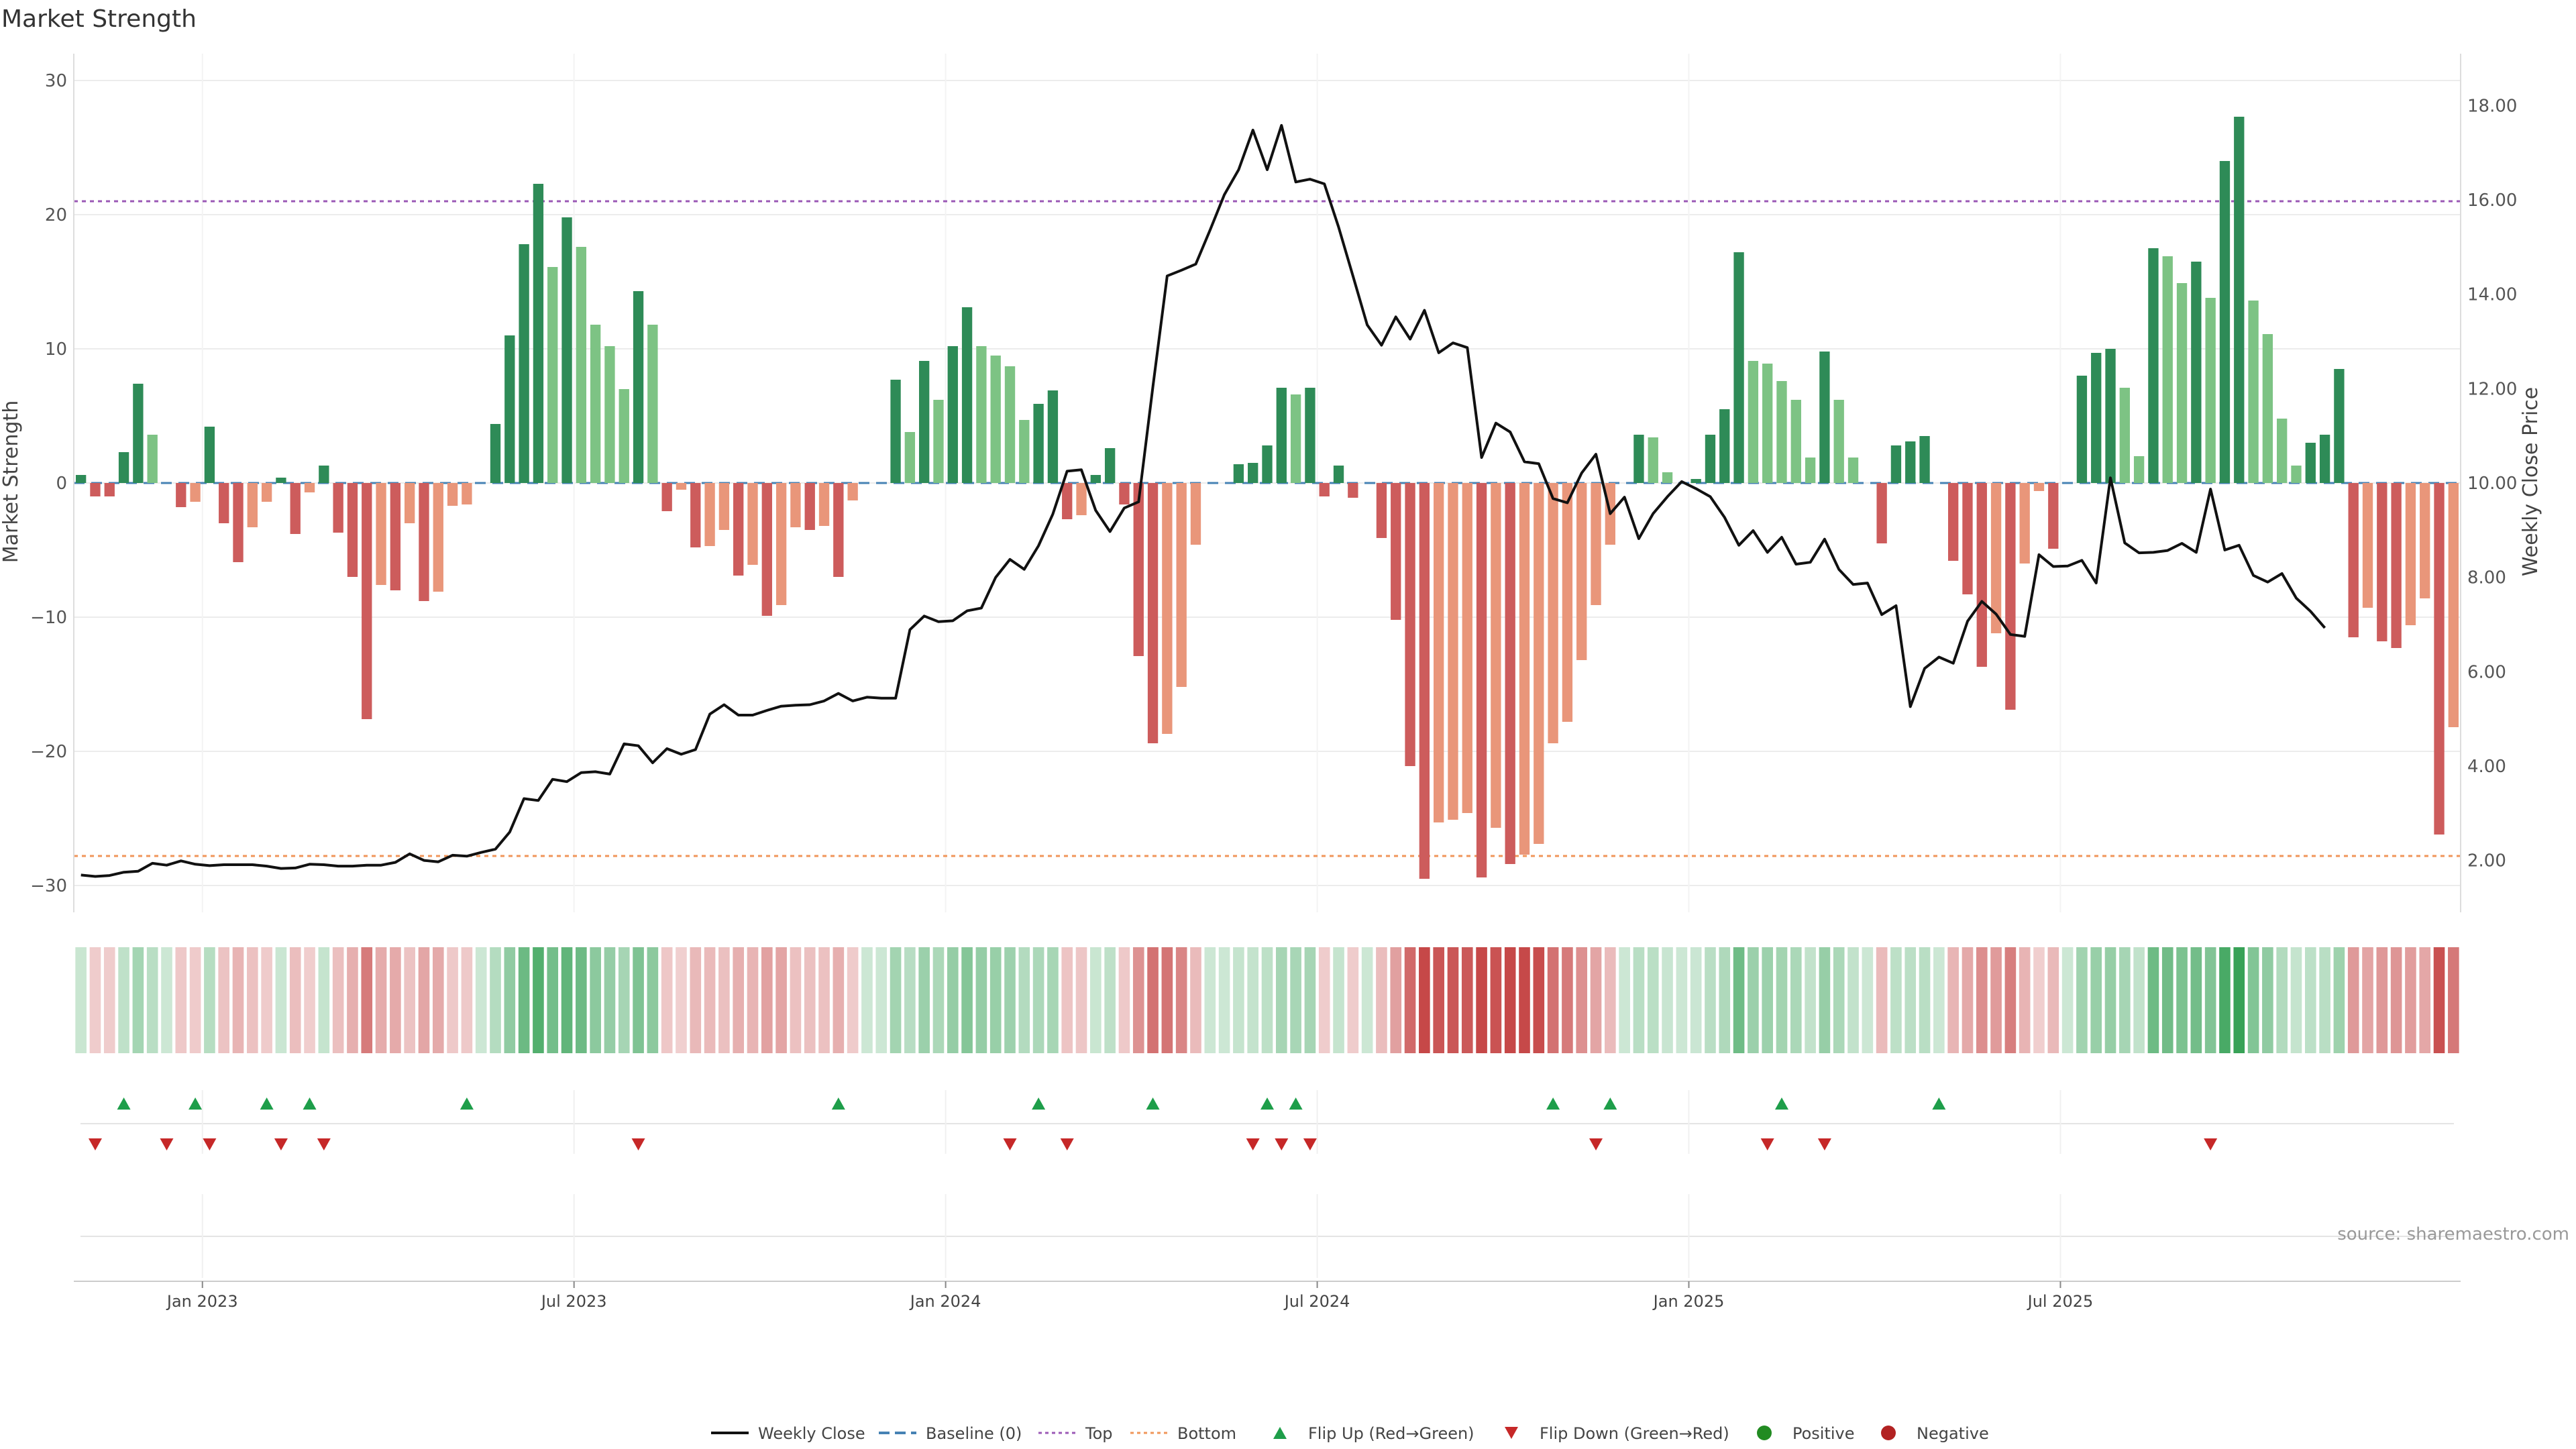  Describe the element at coordinates (788, 1433) in the screenshot. I see `legend-item: Weekly Close` at that location.